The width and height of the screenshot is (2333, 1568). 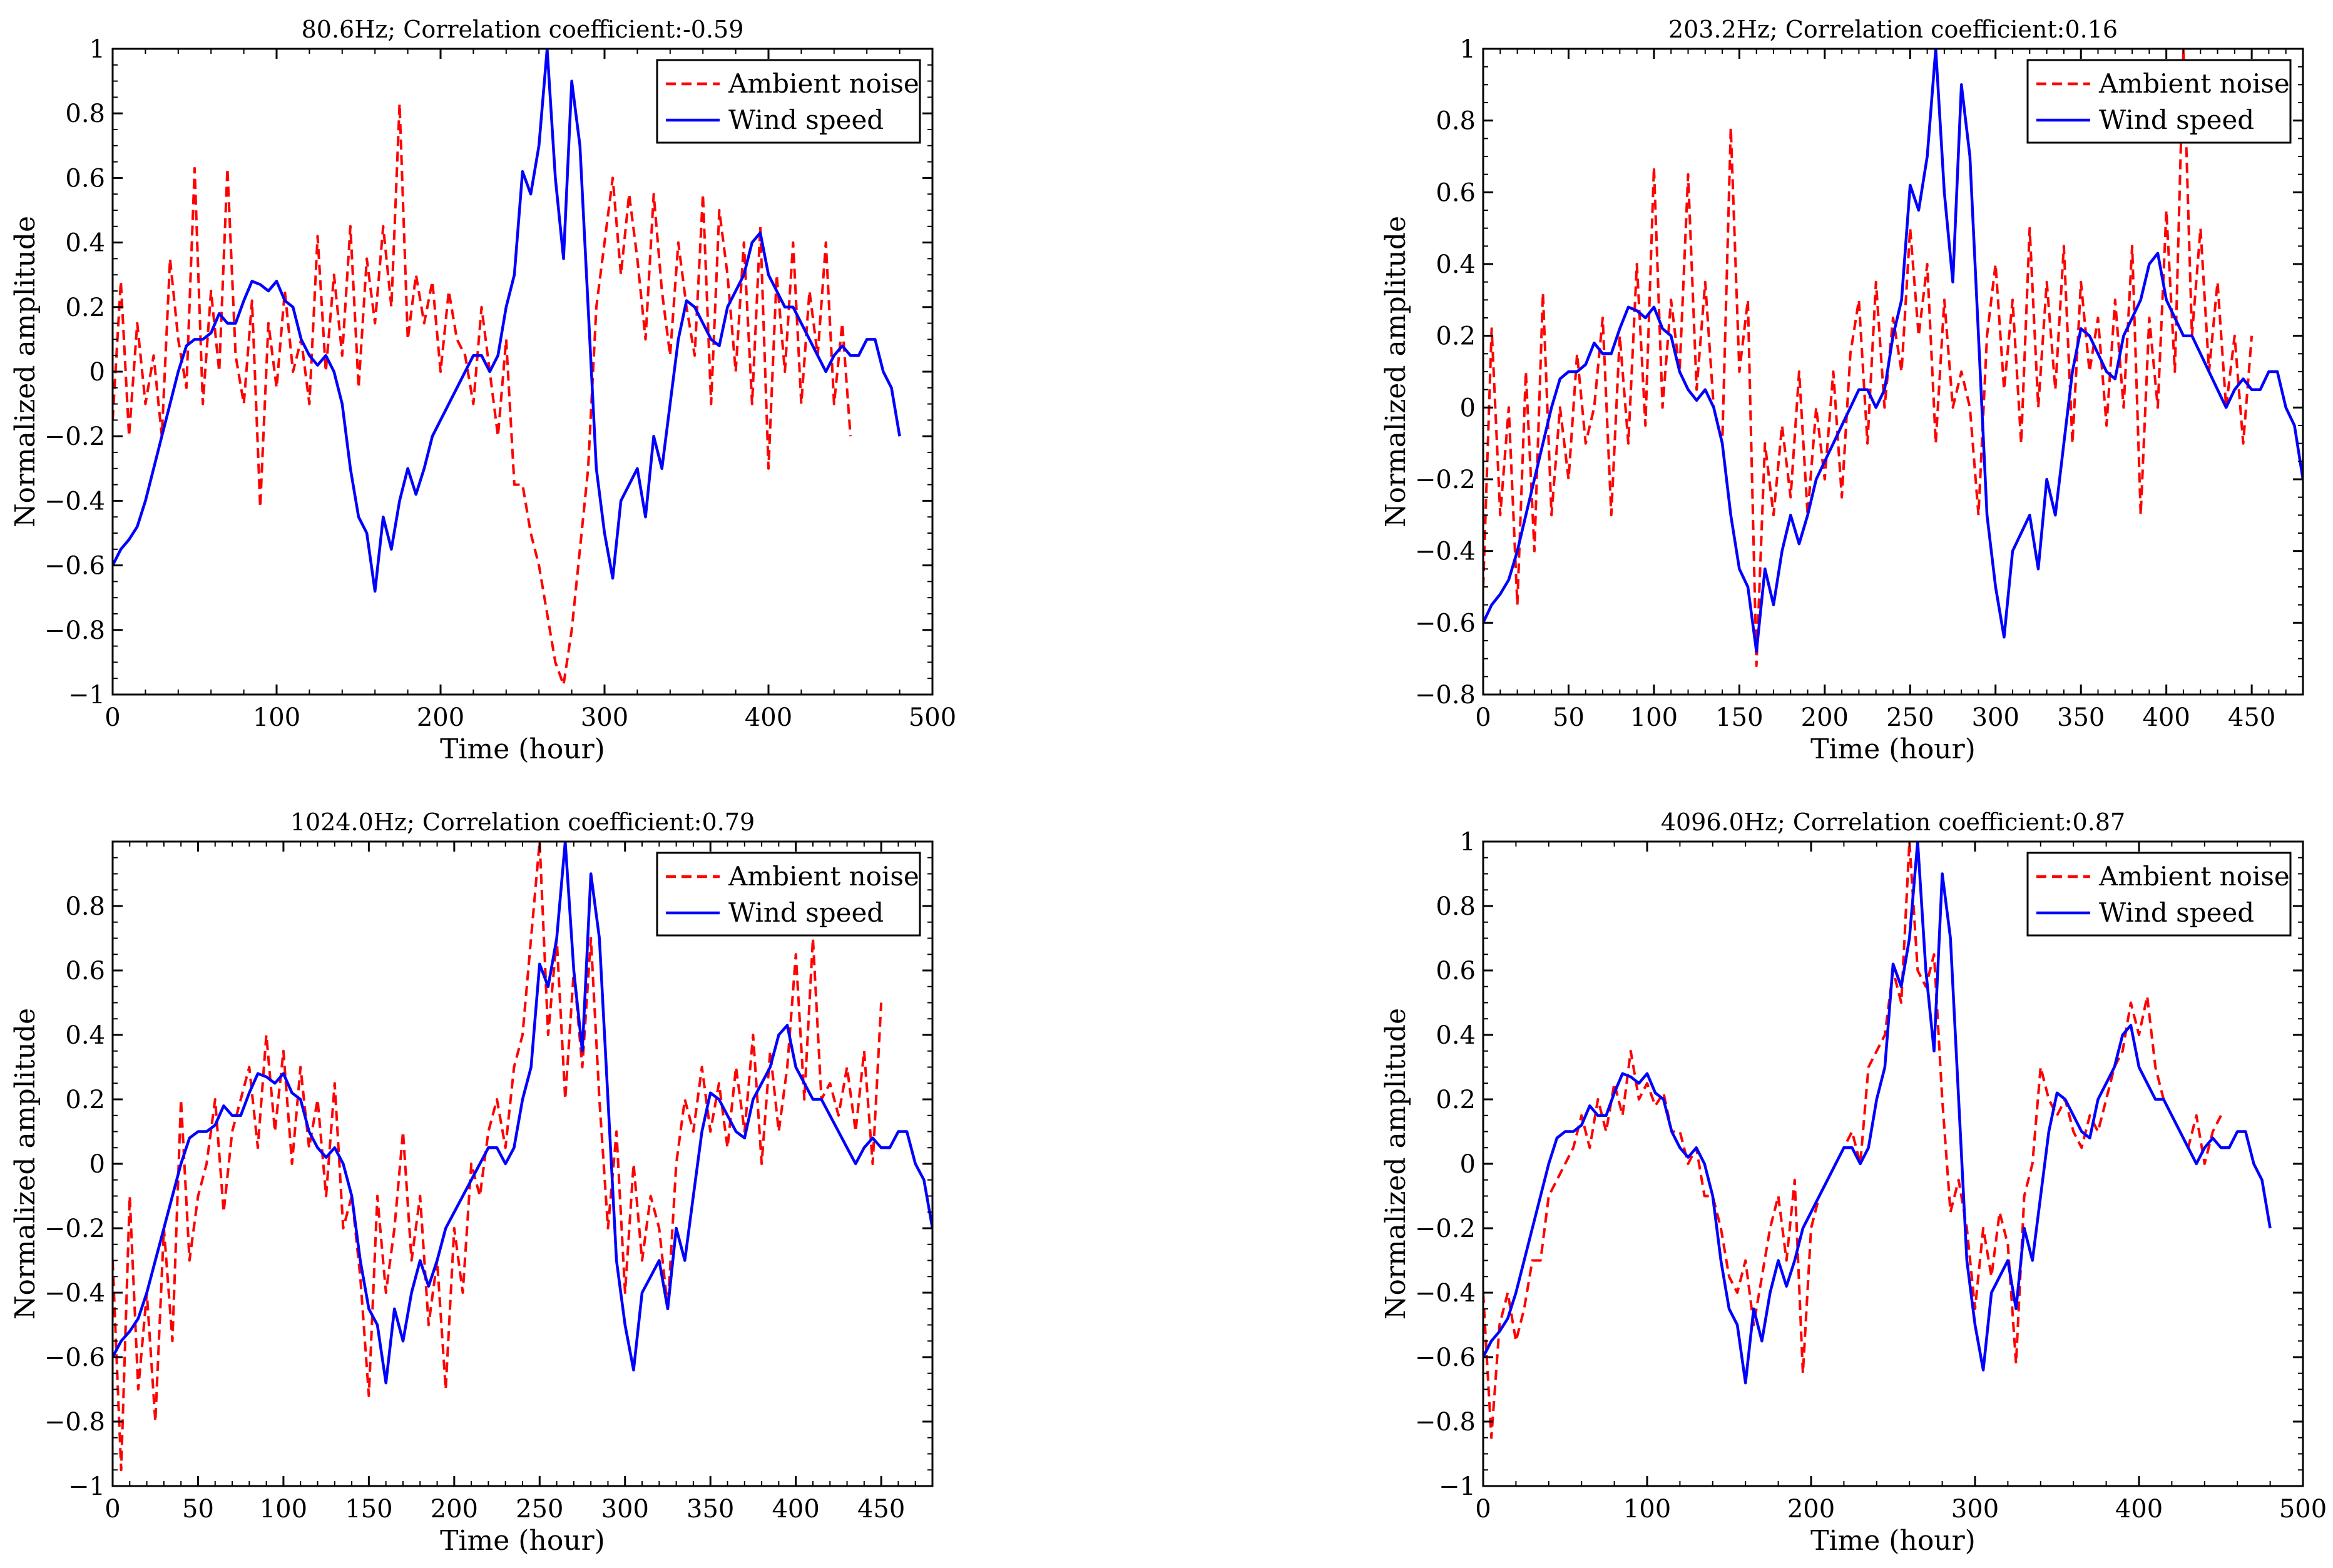 I want to click on chart-title: 1024.0Hz; Correlation coefficient:0.79, so click(x=522, y=822).